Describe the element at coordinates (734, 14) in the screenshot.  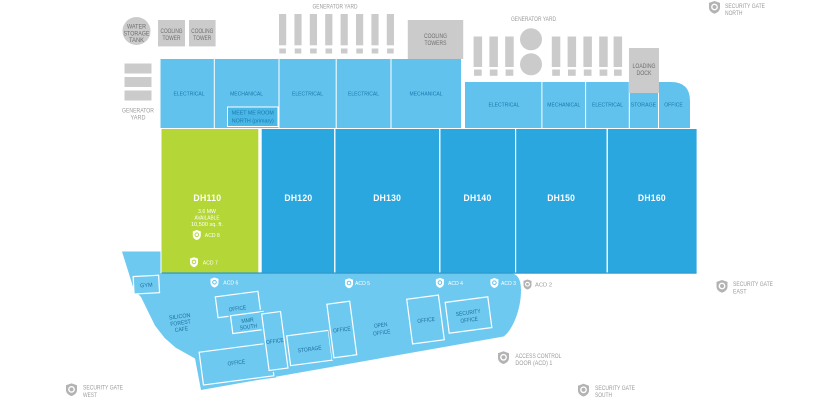
I see `svg-text: NORTH` at that location.